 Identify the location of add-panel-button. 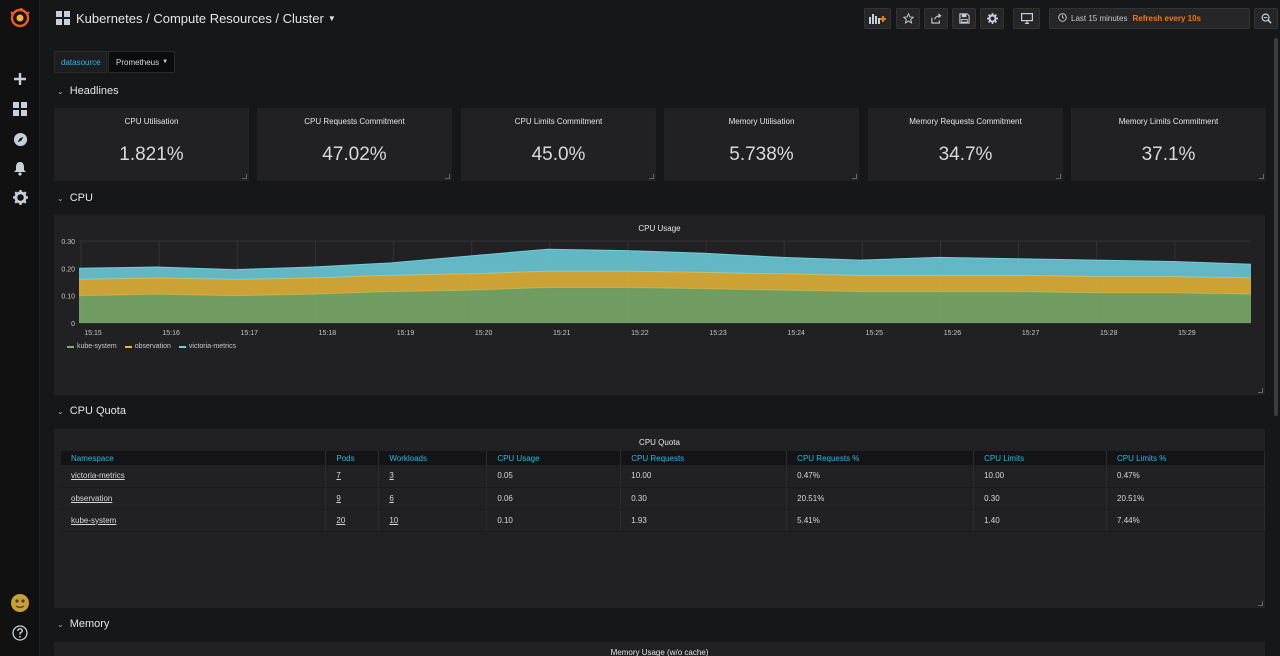
(877, 18).